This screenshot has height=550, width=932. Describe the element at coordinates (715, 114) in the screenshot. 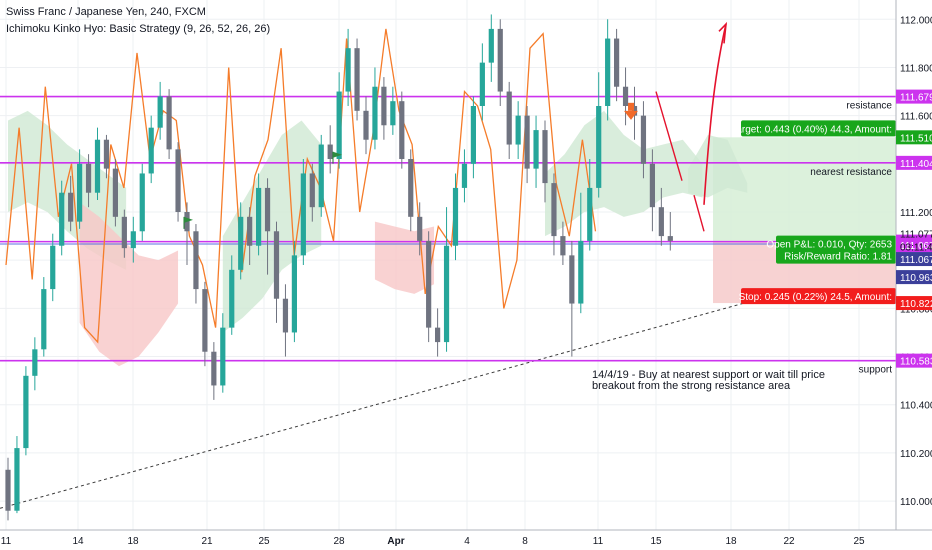

I see `projection-up-arrow` at that location.